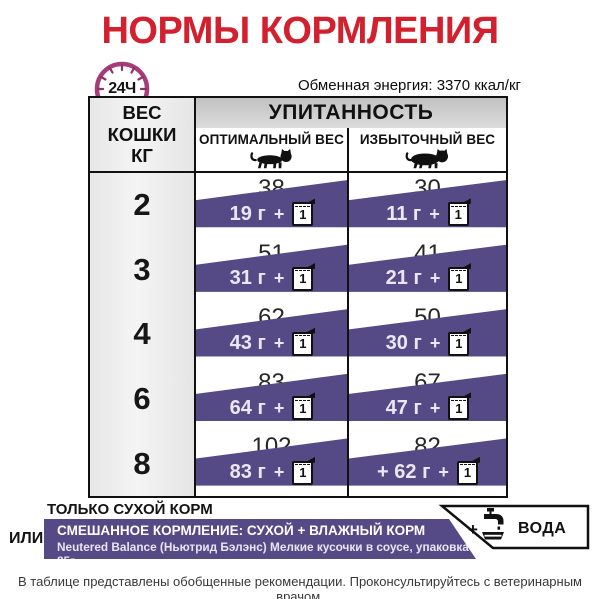 This screenshot has width=600, height=599. What do you see at coordinates (427, 399) in the screenshot?
I see `excess-cell: 67 47 г + 1` at bounding box center [427, 399].